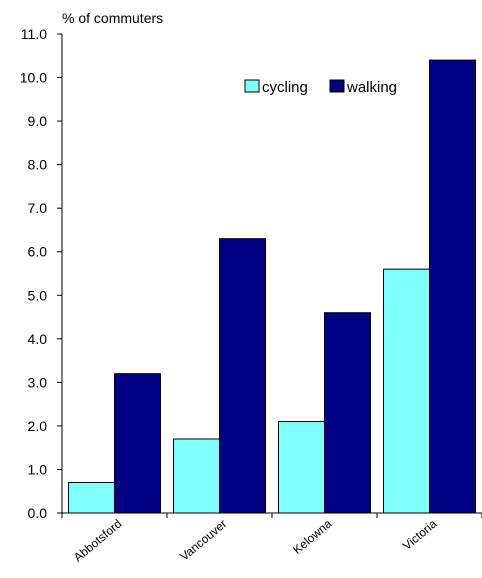 Image resolution: width=482 pixels, height=578 pixels. Describe the element at coordinates (38, 469) in the screenshot. I see `y-tick-label: 1.0` at that location.